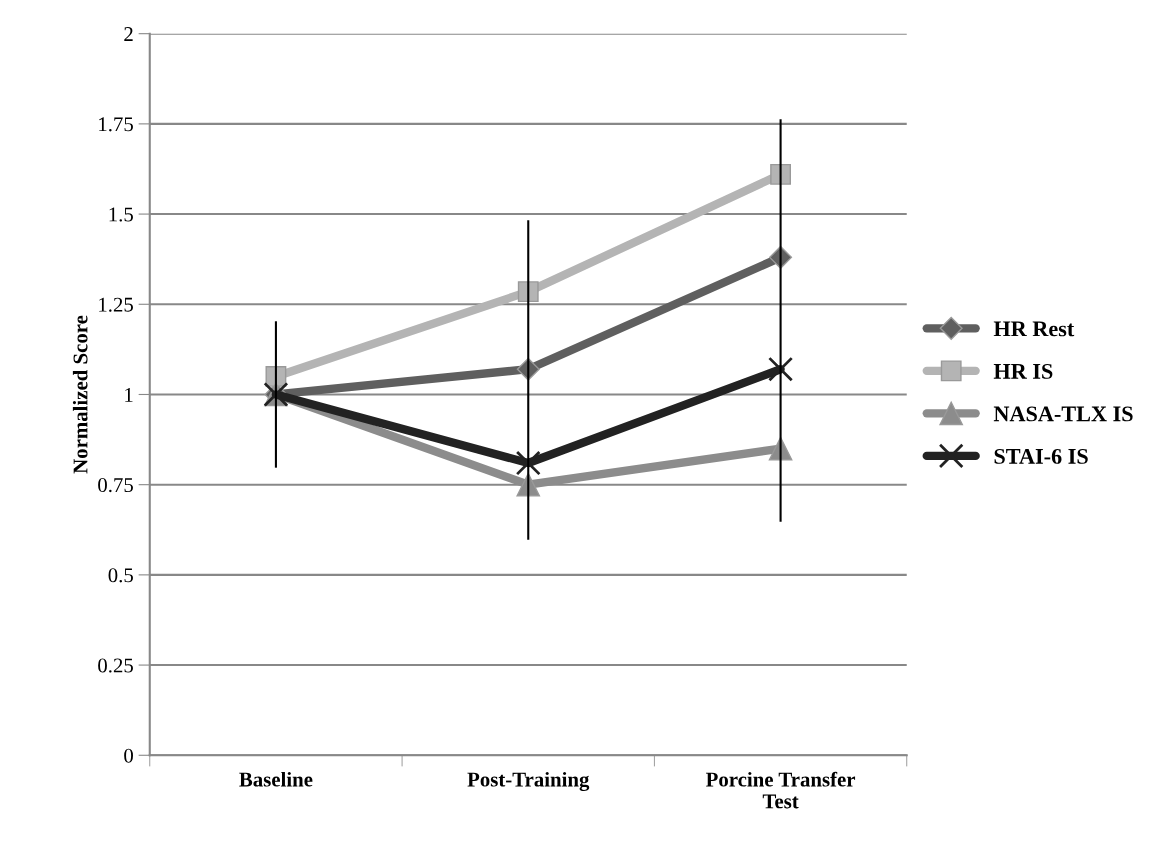 The image size is (1170, 842). Describe the element at coordinates (276, 779) in the screenshot. I see `x-tick-label: Baseline` at that location.